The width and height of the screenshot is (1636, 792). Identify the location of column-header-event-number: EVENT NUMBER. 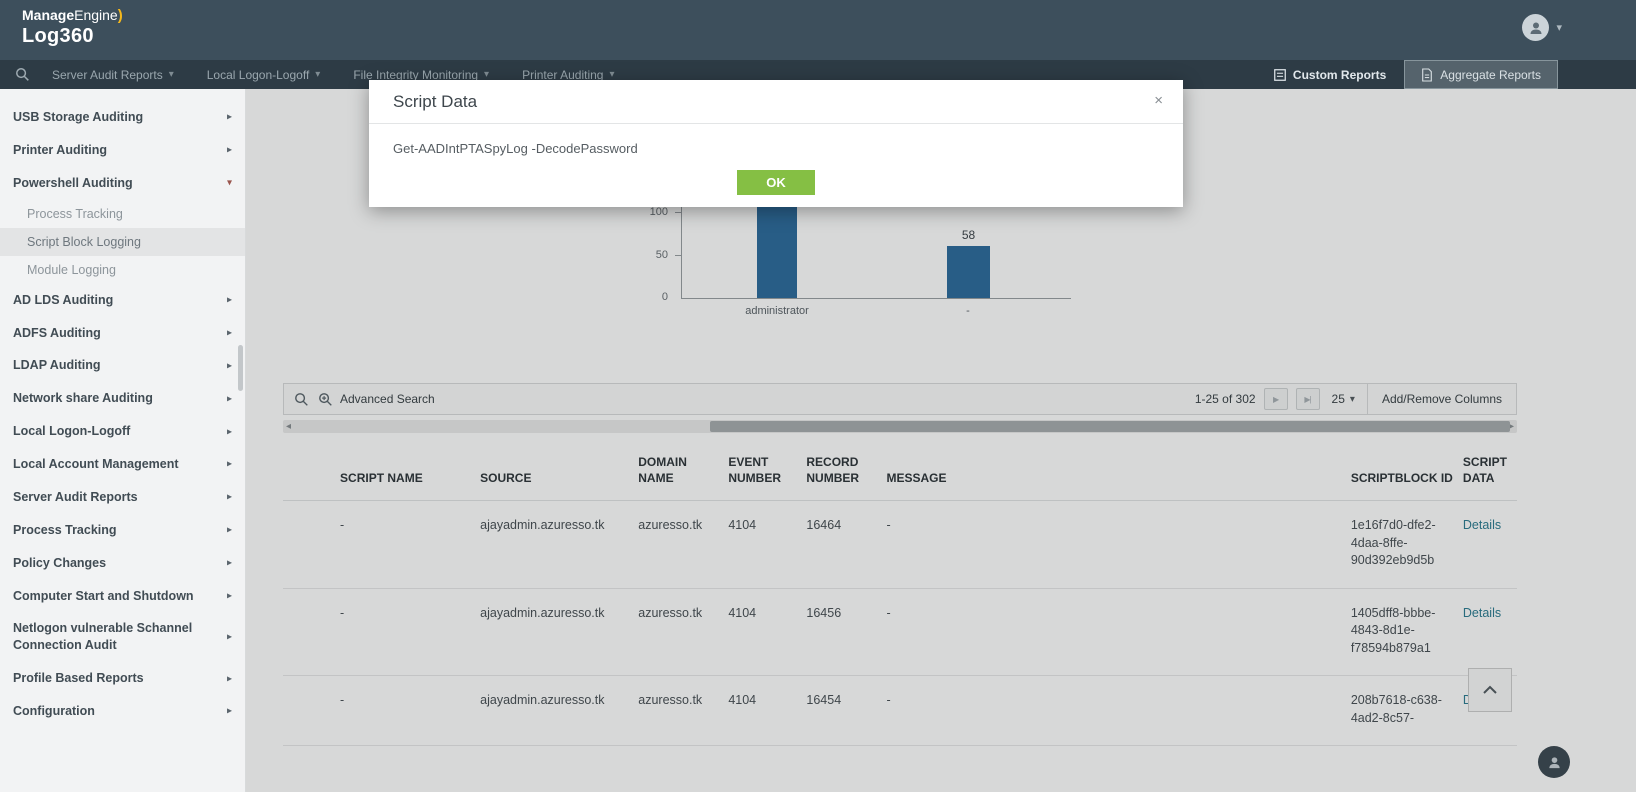
(767, 472).